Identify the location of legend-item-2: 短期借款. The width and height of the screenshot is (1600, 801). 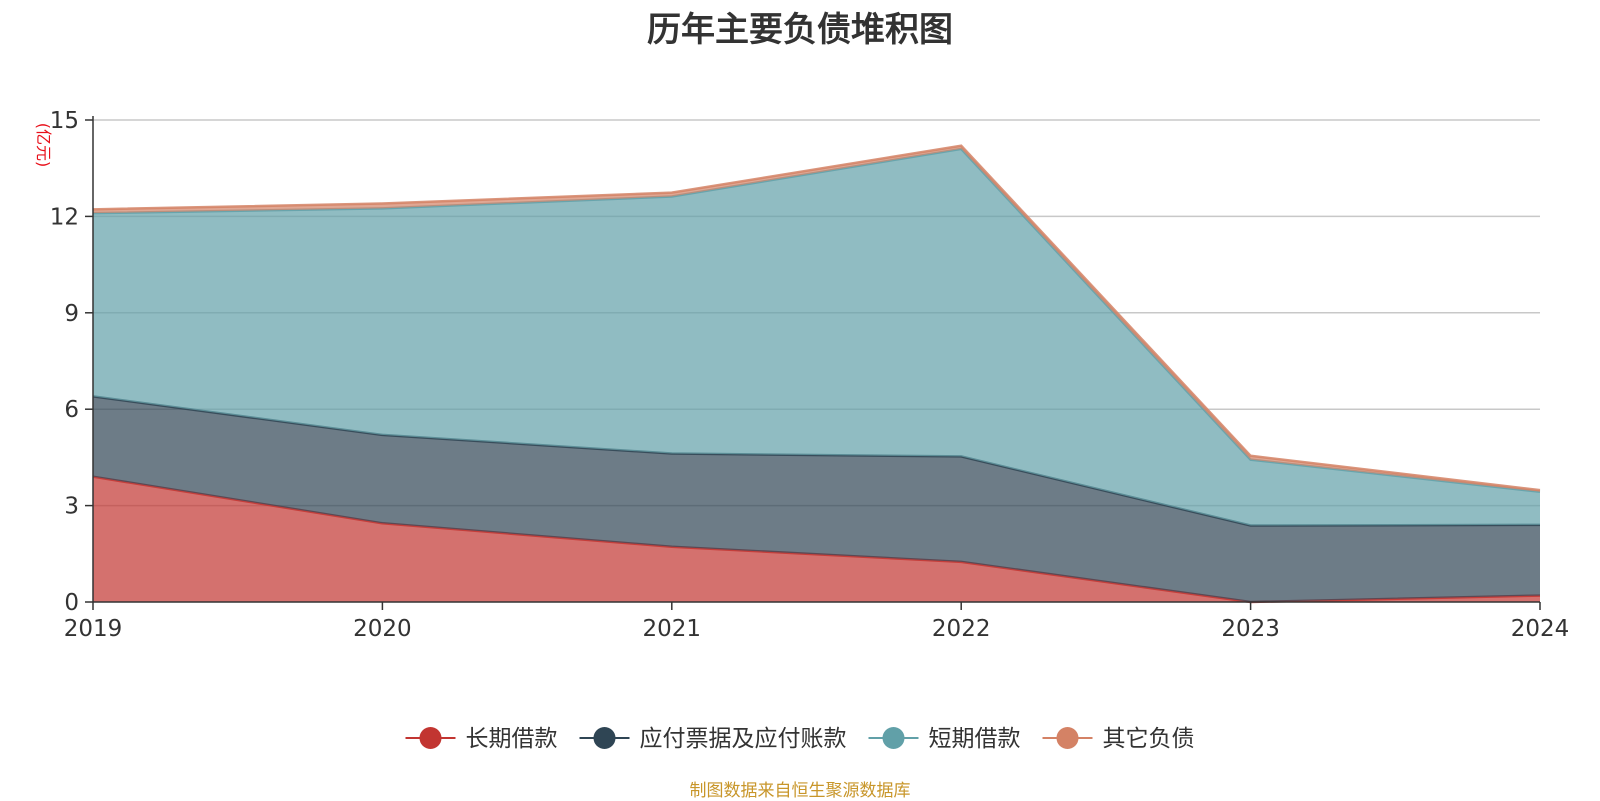
(944, 739).